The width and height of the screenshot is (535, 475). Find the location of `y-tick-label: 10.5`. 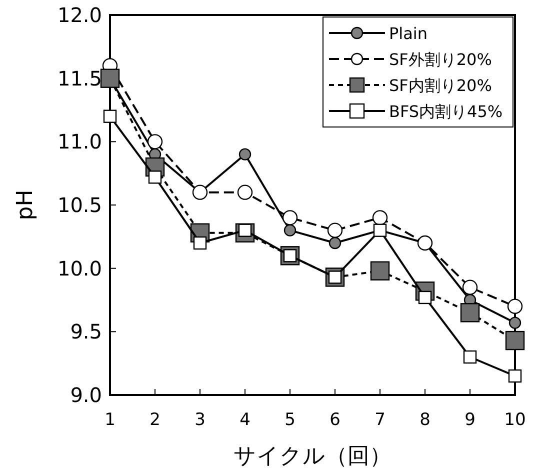

y-tick-label: 10.5 is located at coordinates (79, 205).